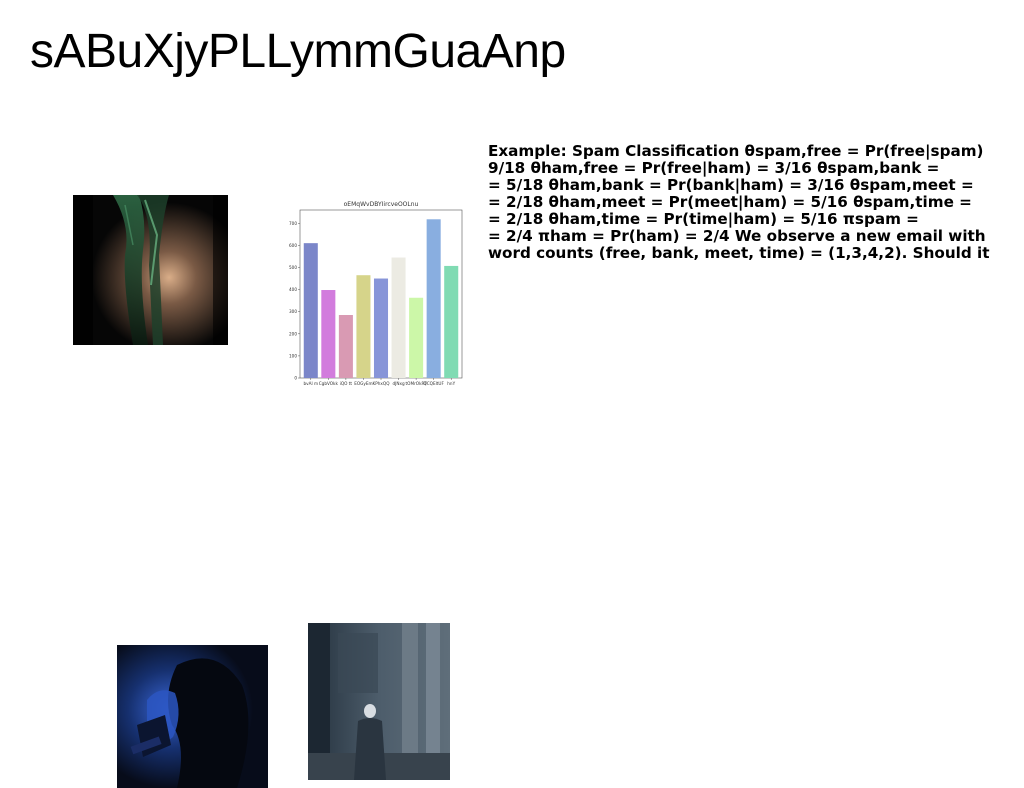 Image resolution: width=1024 pixels, height=788 pixels. I want to click on chart-title: oEMqWvDBYIircveOOLnu, so click(381, 204).